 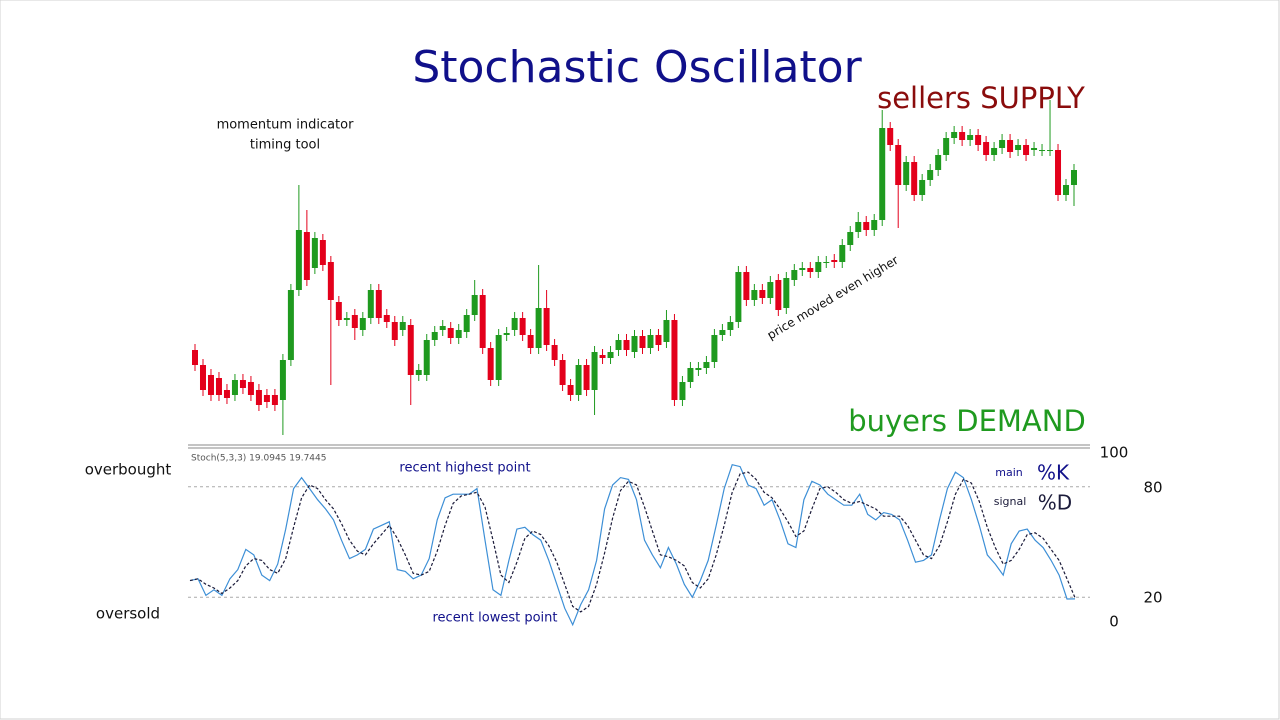 What do you see at coordinates (286, 125) in the screenshot?
I see `note: momentum indicator` at bounding box center [286, 125].